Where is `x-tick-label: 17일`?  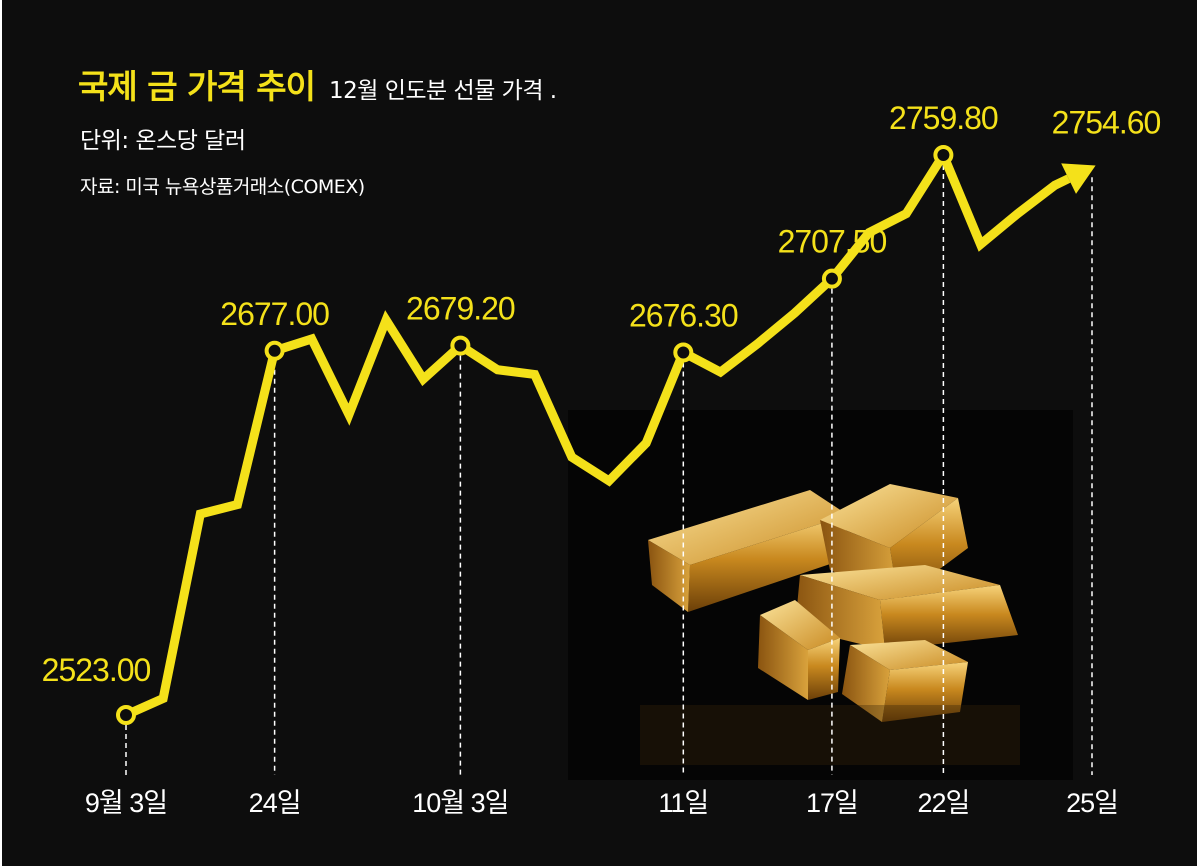 x-tick-label: 17일 is located at coordinates (832, 803).